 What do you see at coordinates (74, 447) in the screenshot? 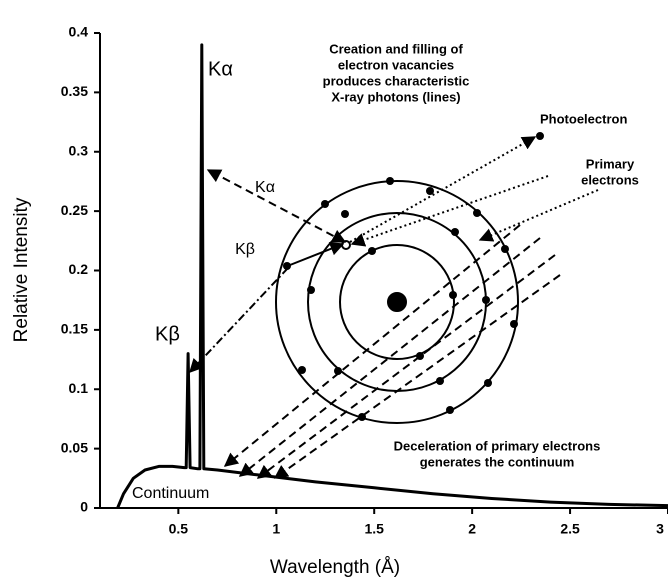
I see `y-tick-label: 0.05` at bounding box center [74, 447].